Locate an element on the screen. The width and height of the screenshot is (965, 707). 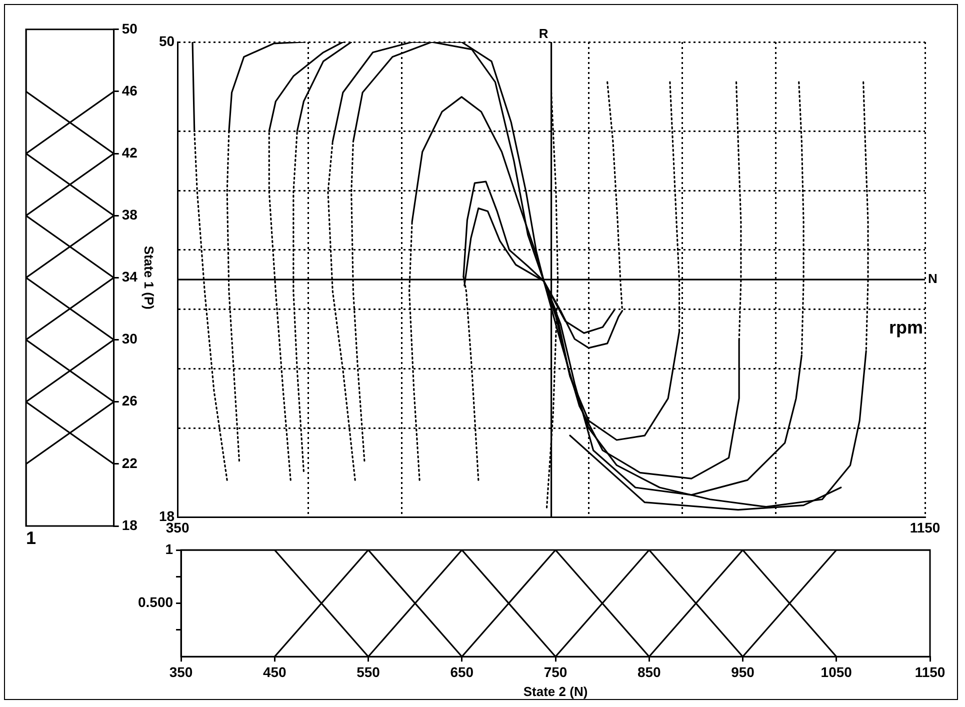
ref-line-label: N is located at coordinates (933, 278).